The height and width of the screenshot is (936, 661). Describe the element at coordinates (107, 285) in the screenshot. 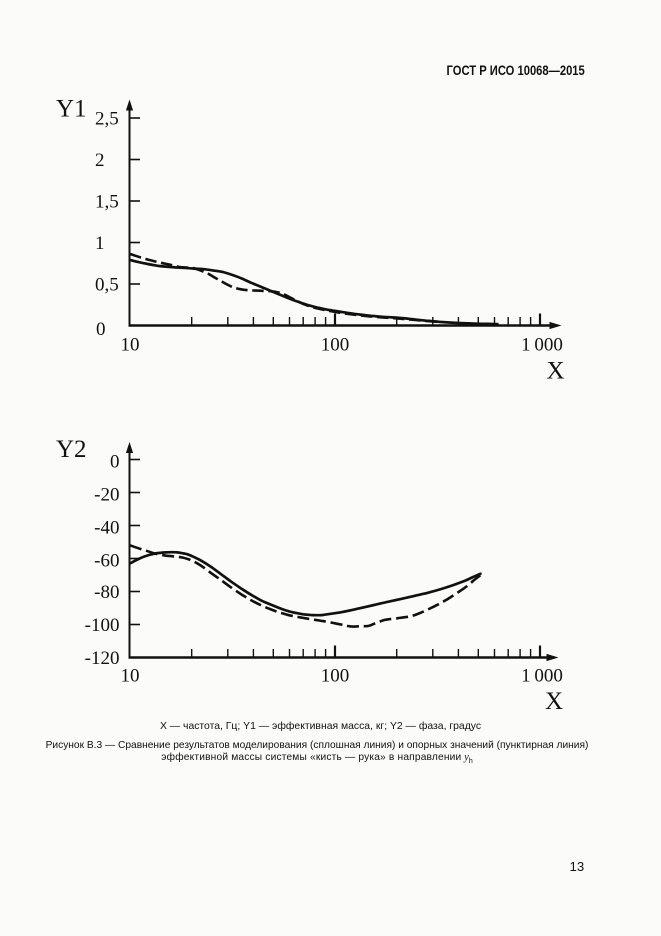

I see `svg-text: 0,5` at that location.